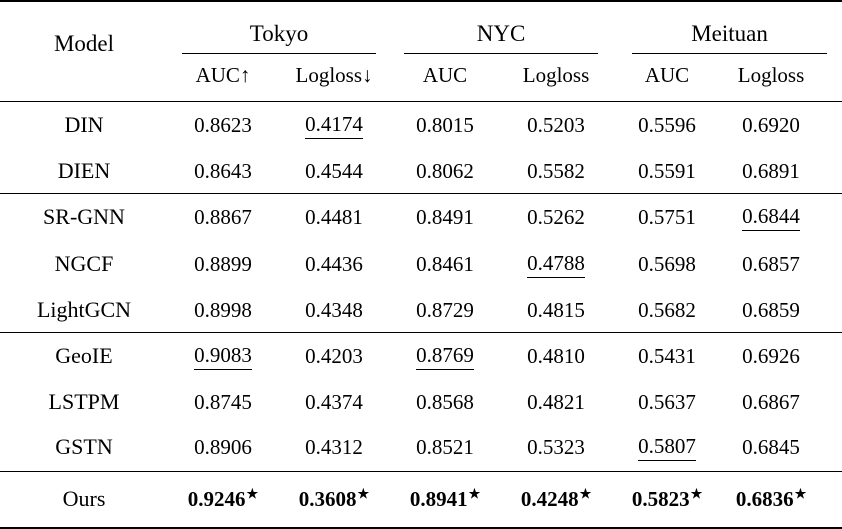  I want to click on subheader-meituan-logloss: Logloss, so click(771, 74).